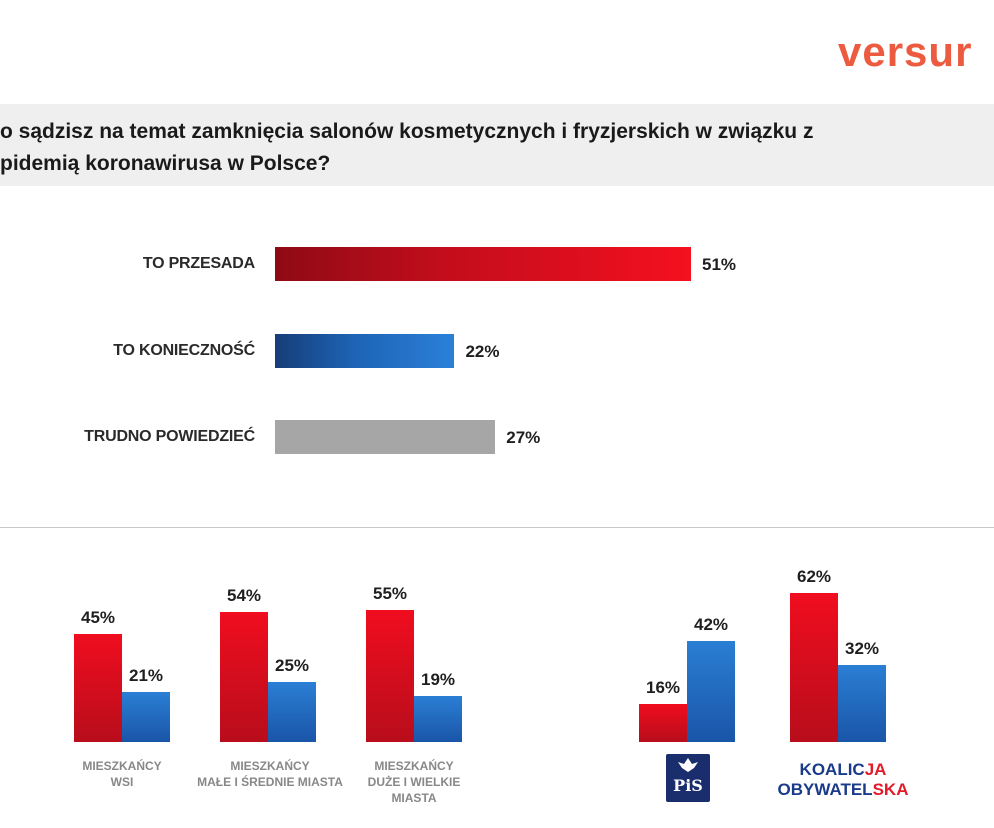  I want to click on category-label-line: WSI, so click(122, 782).